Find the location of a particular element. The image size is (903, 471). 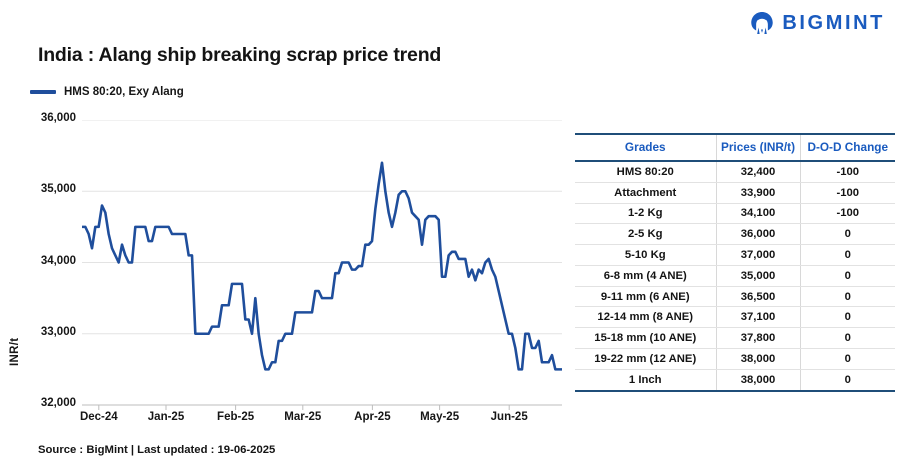

cell-grade: 6-8 mm (4 ANE) is located at coordinates (646, 276).